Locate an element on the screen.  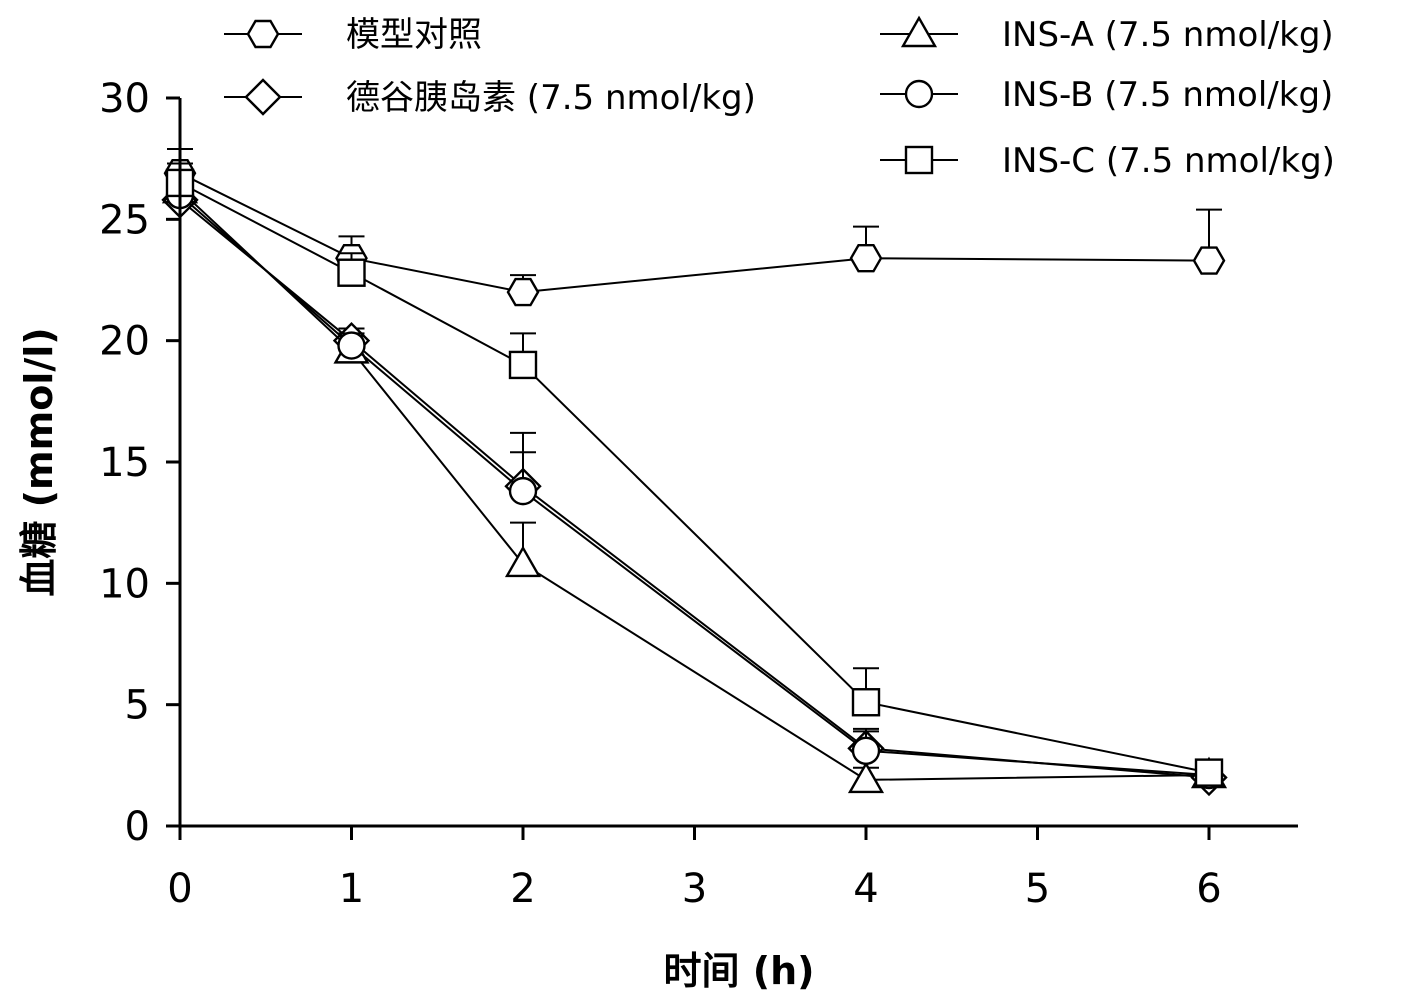
x-tick-label: 0 is located at coordinates (179, 889).